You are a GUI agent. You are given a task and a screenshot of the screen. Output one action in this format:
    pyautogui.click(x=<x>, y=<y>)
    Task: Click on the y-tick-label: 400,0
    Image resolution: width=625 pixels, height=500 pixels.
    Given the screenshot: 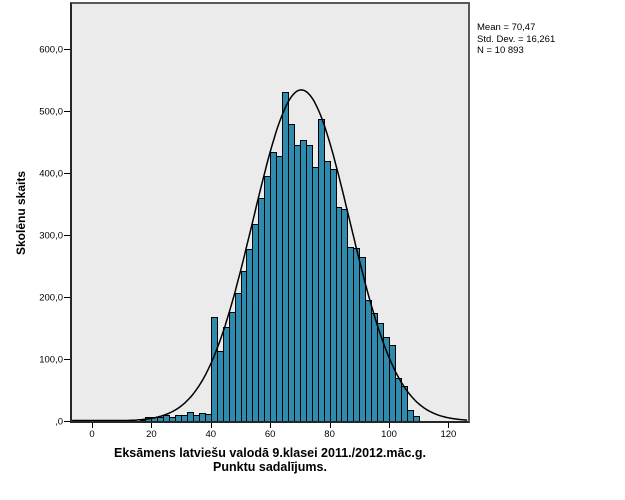 What is the action you would take?
    pyautogui.click(x=51, y=174)
    